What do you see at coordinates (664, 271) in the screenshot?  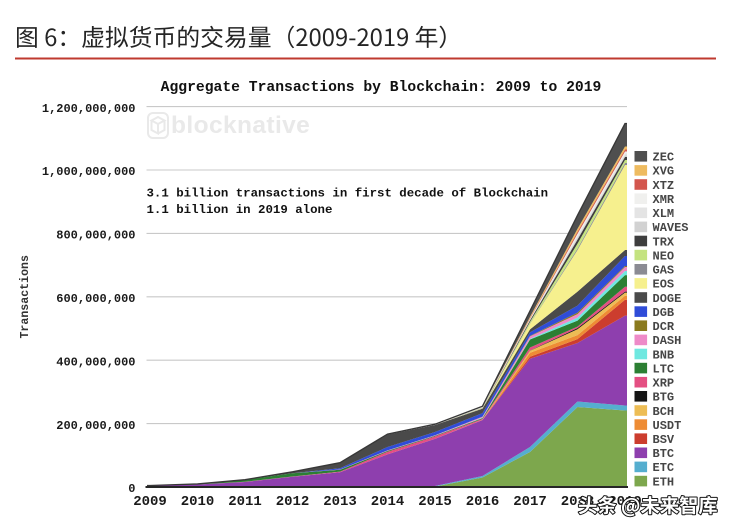 I see `svg-text: GAS` at bounding box center [664, 271].